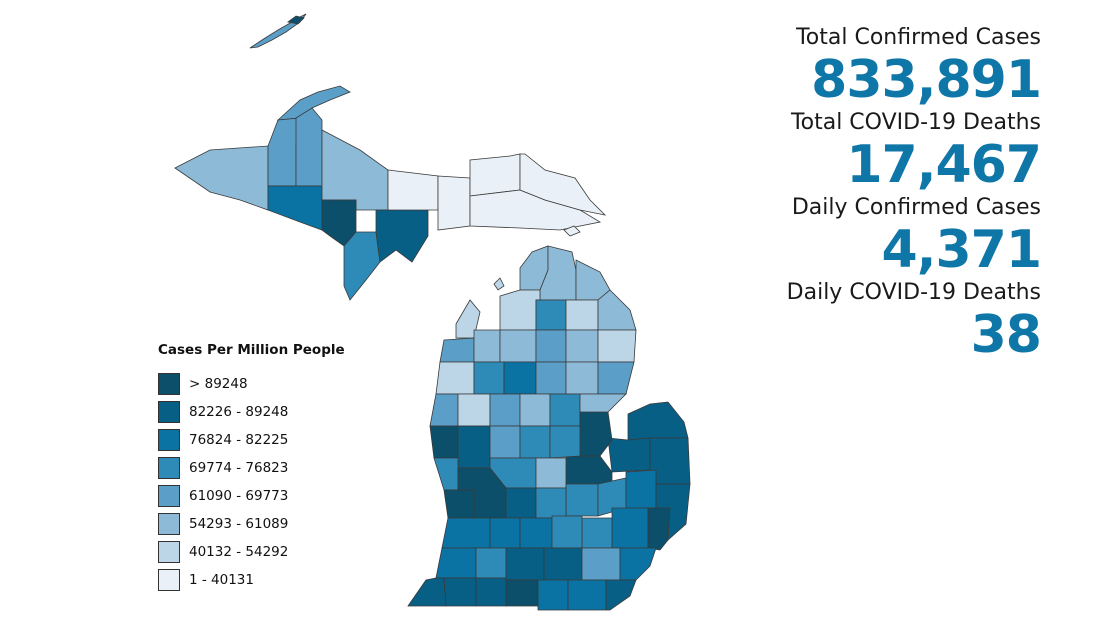  Describe the element at coordinates (273, 384) in the screenshot. I see `legend-item: > 89248` at that location.